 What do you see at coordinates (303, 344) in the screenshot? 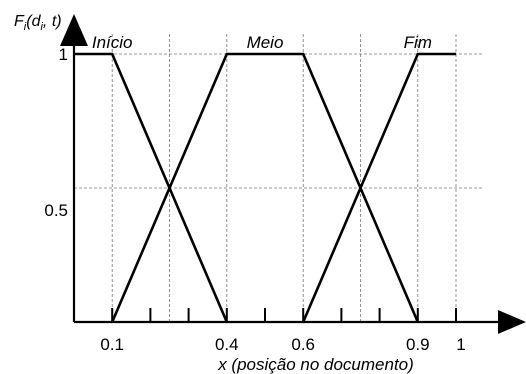
I see `x-tick-label: 0.6` at bounding box center [303, 344].